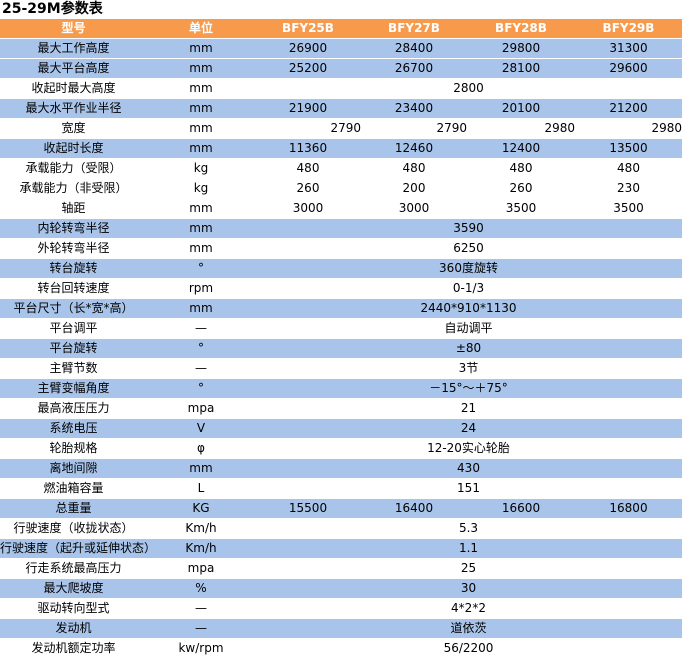  What do you see at coordinates (73, 228) in the screenshot?
I see `param-name: 内轮转弯半径` at bounding box center [73, 228].